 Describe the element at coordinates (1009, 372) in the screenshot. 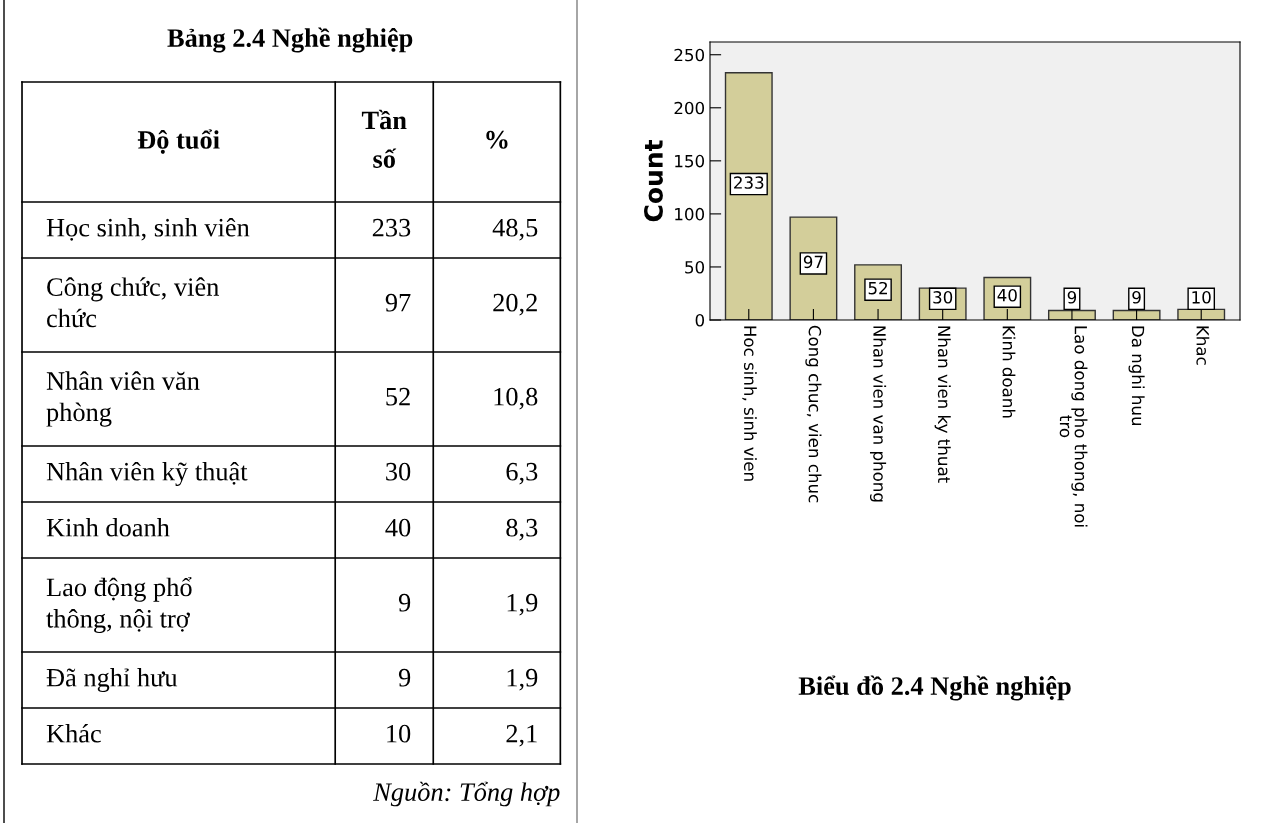

I see `x-tick-label: Kinh doanh` at that location.